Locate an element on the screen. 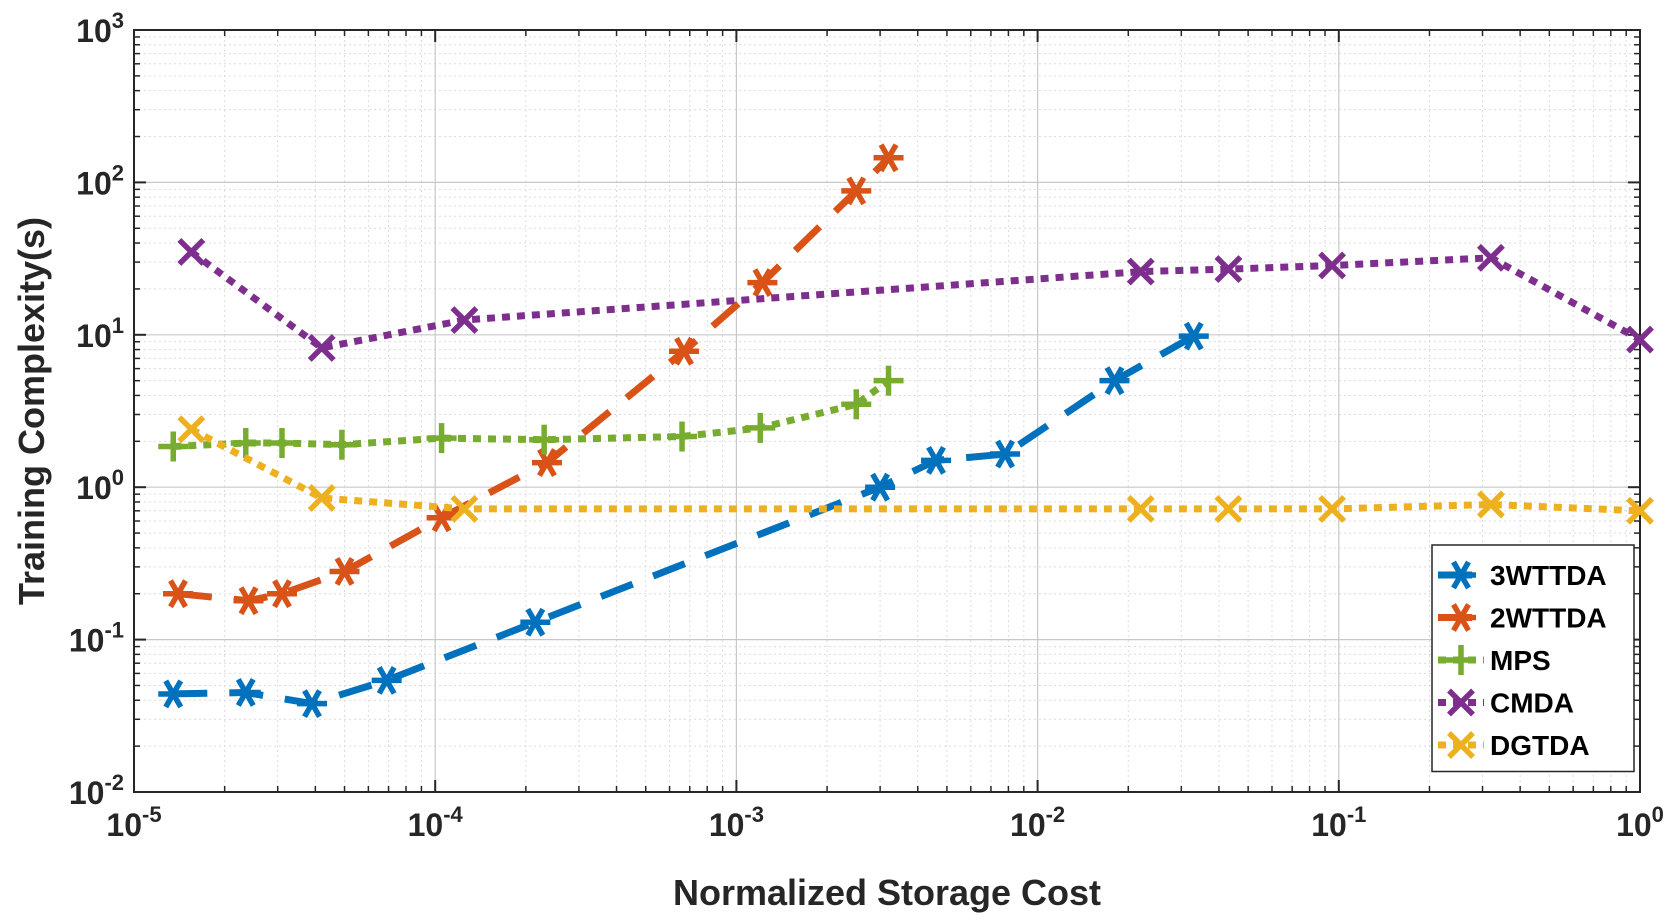 The width and height of the screenshot is (1675, 920). legend-item-dgtda: DGTDA is located at coordinates (1514, 745).